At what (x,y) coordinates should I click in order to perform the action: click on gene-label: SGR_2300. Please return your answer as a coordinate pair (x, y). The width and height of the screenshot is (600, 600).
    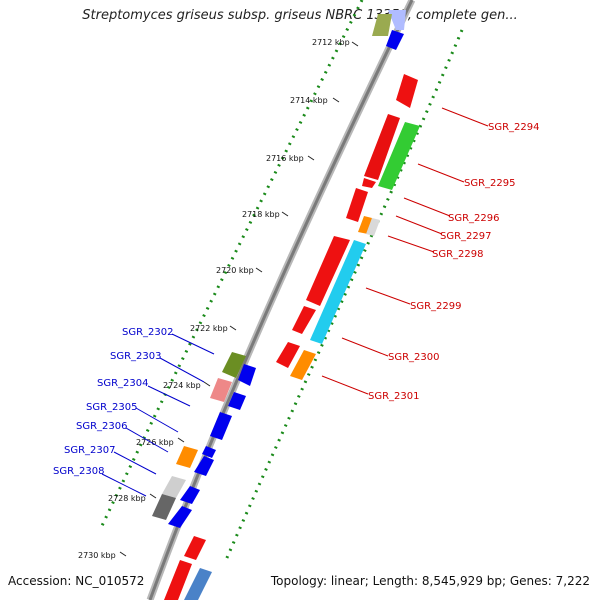
    Looking at the image, I should click on (414, 357).